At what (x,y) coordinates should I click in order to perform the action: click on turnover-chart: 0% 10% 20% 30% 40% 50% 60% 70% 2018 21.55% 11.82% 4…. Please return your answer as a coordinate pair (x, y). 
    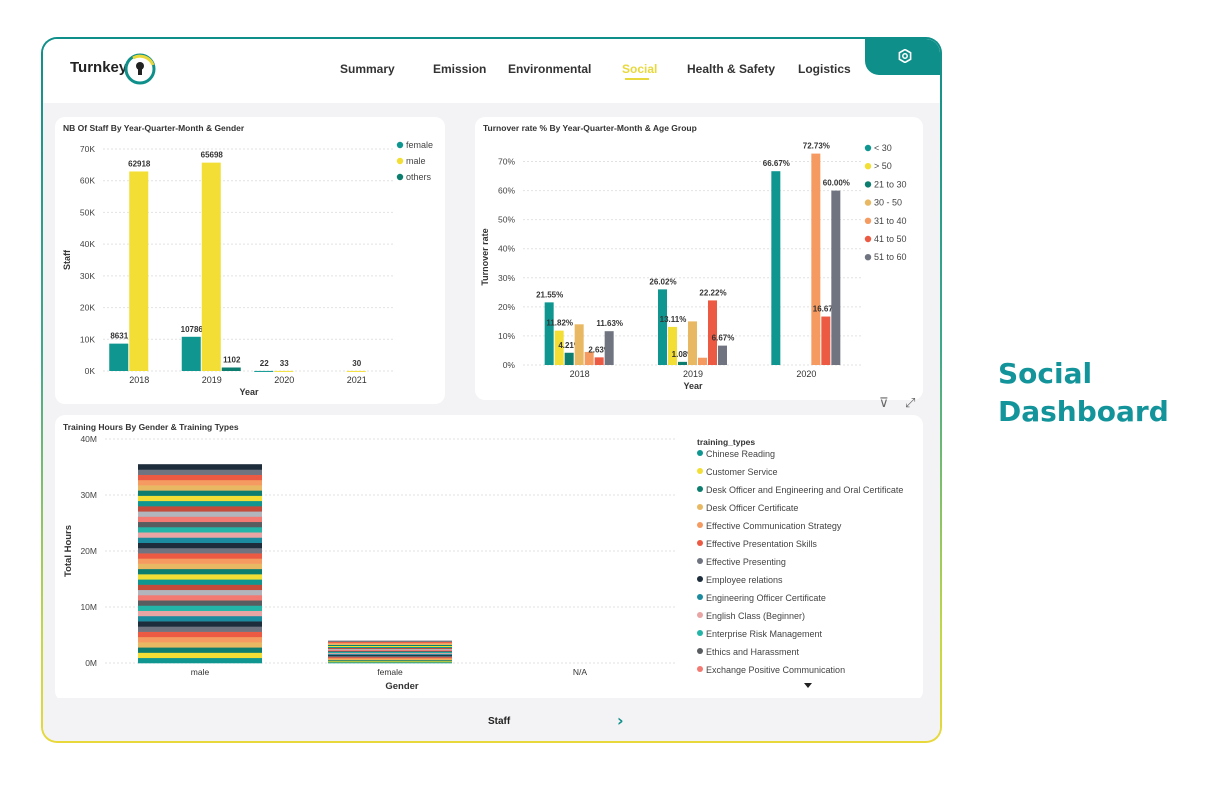
    Looking at the image, I should click on (693, 266).